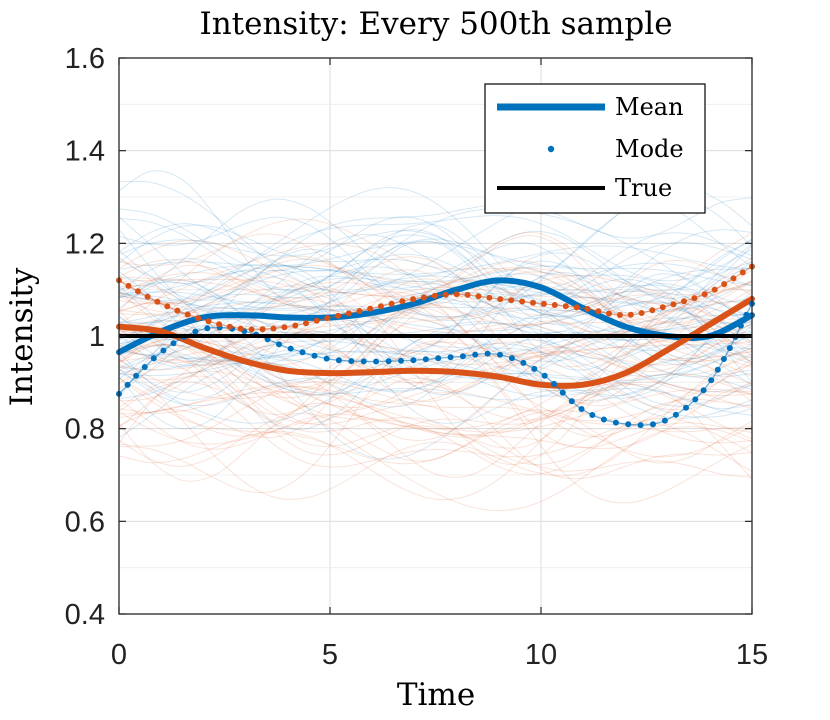  Describe the element at coordinates (435, 24) in the screenshot. I see `chart-title: Intensity: Every 500th sample` at that location.